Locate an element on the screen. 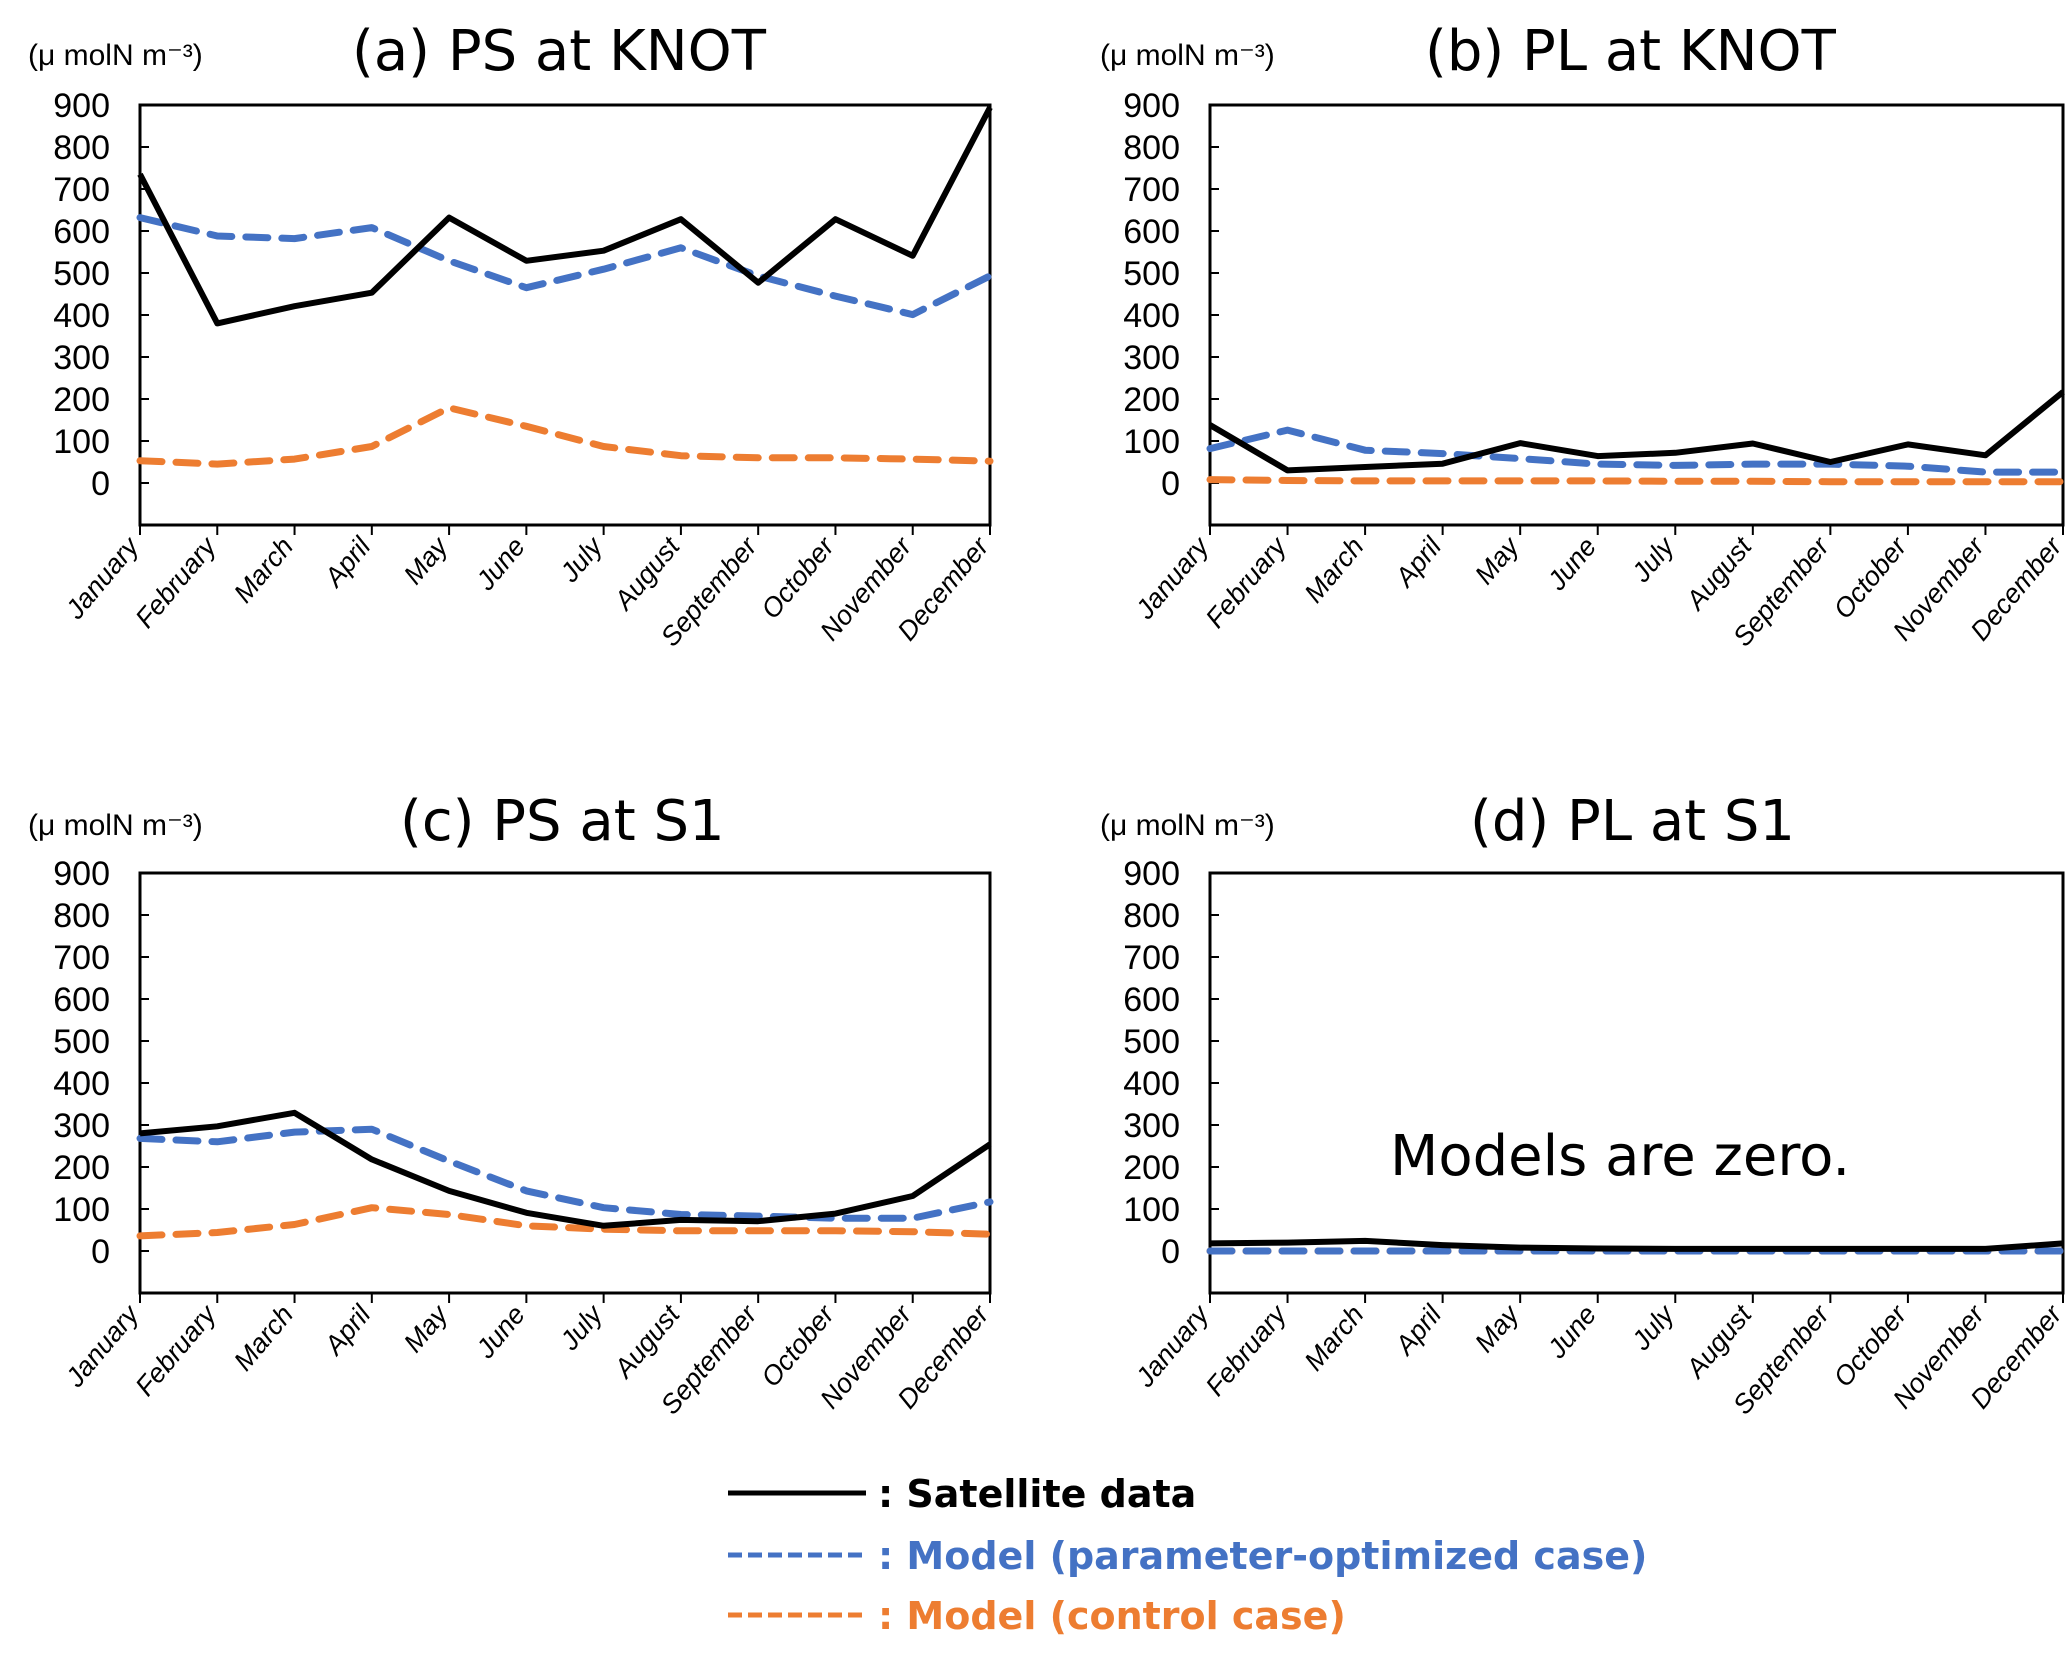 The image size is (2067, 1657). panel-a: (μ molN m⁻³) (a) PS at KNOT is located at coordinates (397, 51).